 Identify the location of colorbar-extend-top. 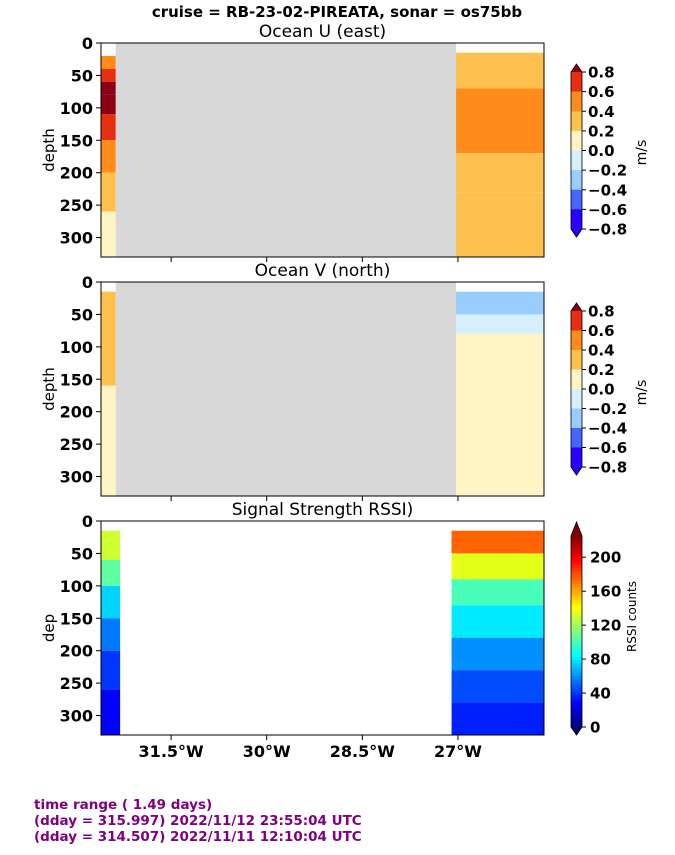
(576, 529).